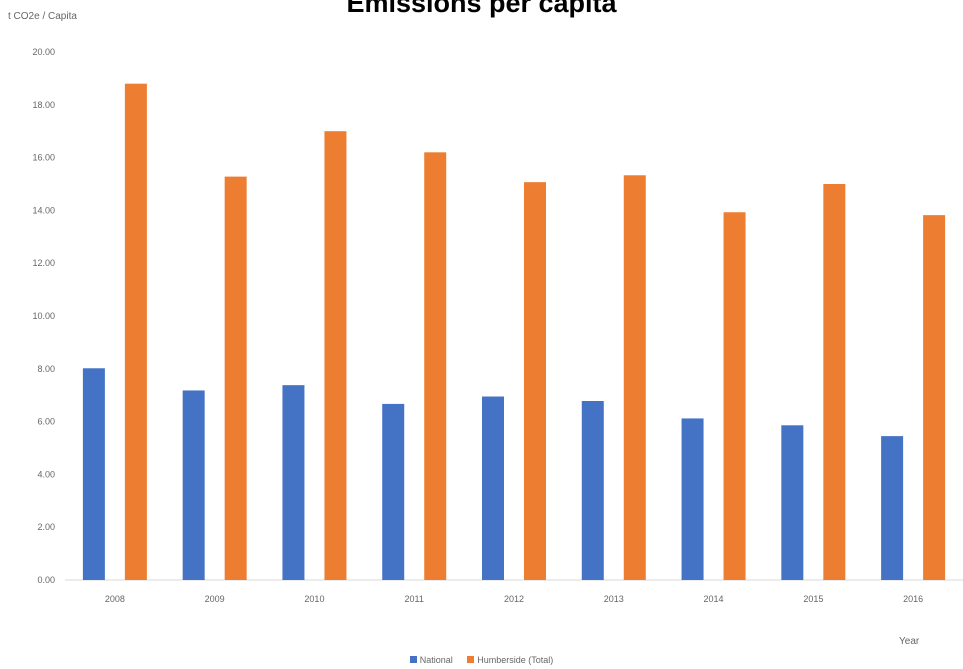  I want to click on bar-national-2009, so click(193, 485).